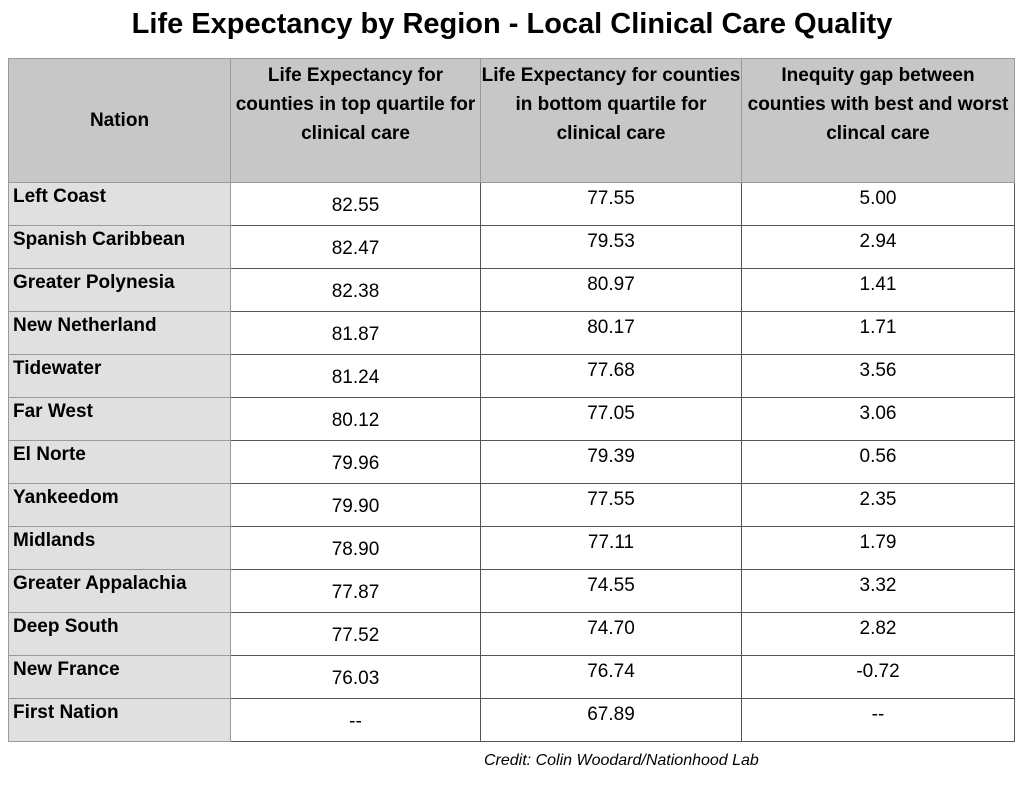  I want to click on table-row: Far West 80.12 77.05 3.06, so click(511, 419).